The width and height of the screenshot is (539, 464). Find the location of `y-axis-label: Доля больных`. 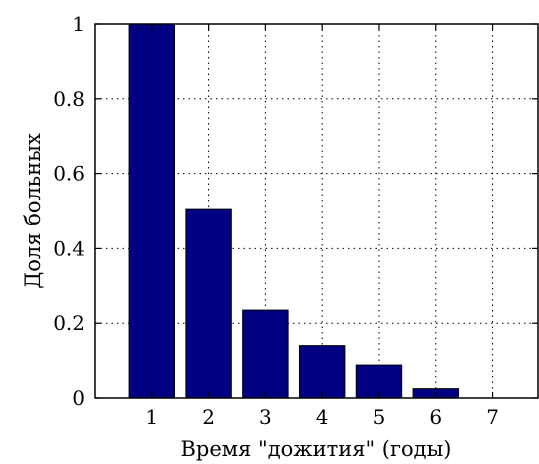

y-axis-label: Доля больных is located at coordinates (33, 211).